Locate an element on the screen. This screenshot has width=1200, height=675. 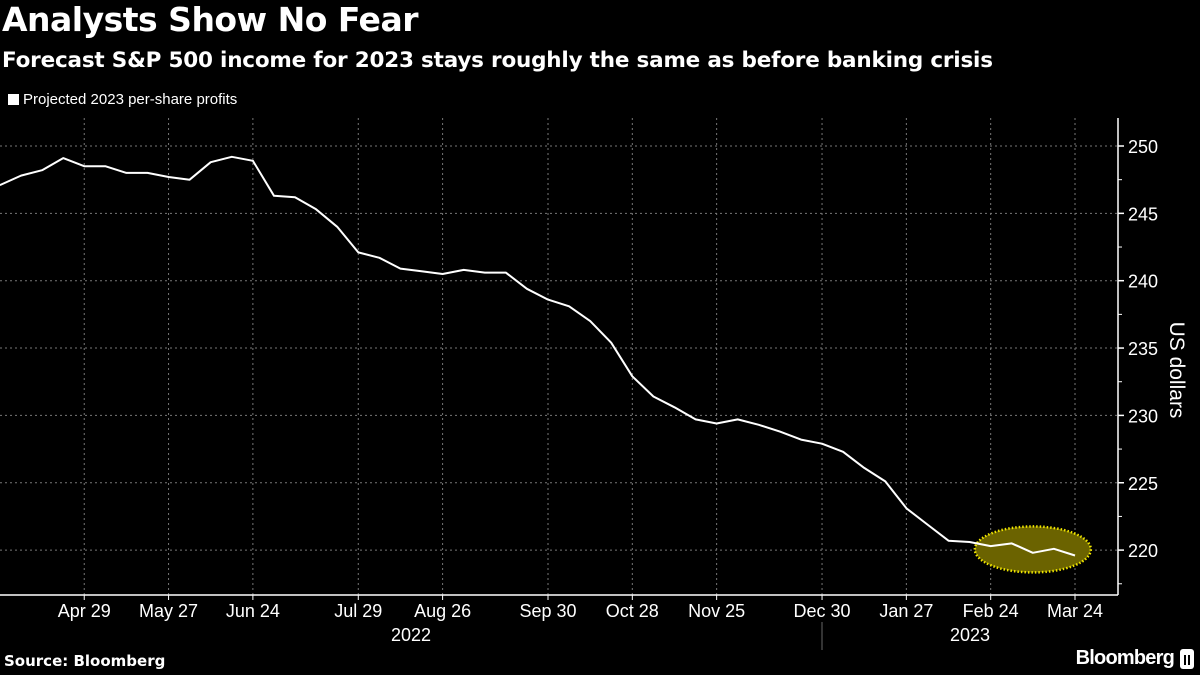
x-tick-label: Mar 24 is located at coordinates (1075, 611).